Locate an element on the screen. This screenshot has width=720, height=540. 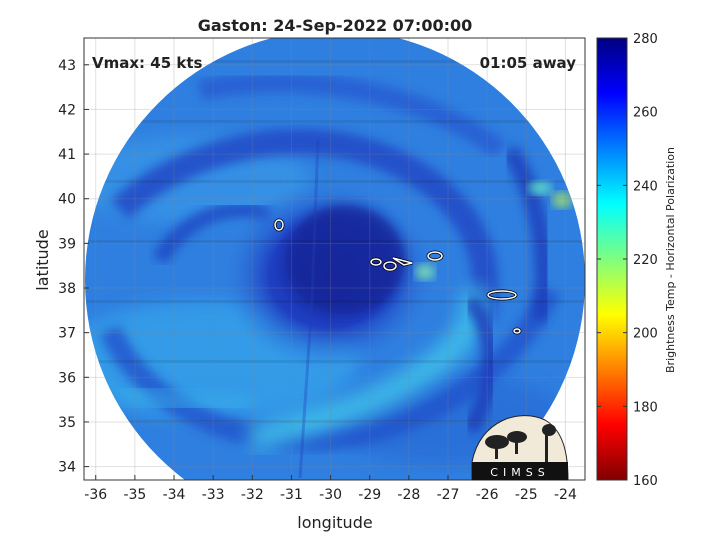
x-tick-label: -28 is located at coordinates (408, 495).